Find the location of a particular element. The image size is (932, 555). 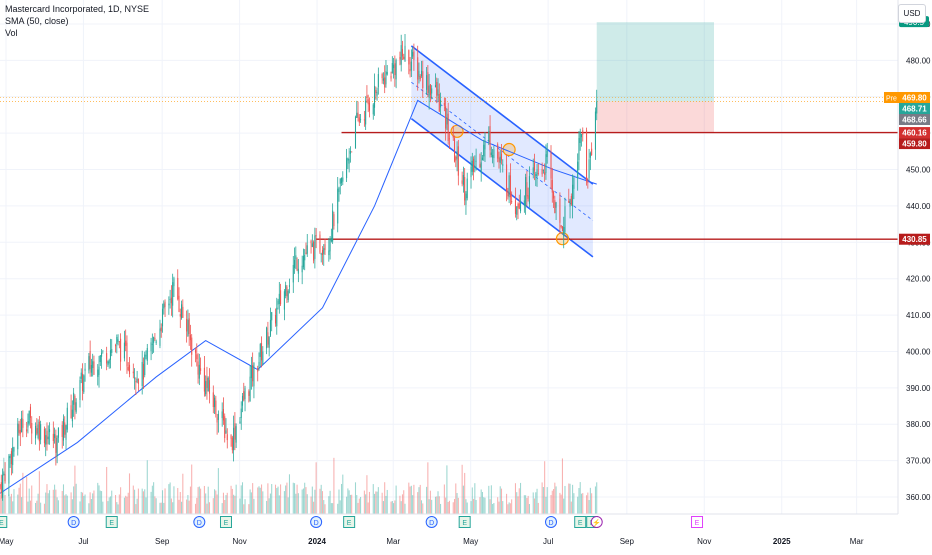

time-axis: May Jul Sep Nov 2024 Mar May Jul Sep Nov 2025 Mar is located at coordinates (432, 541).